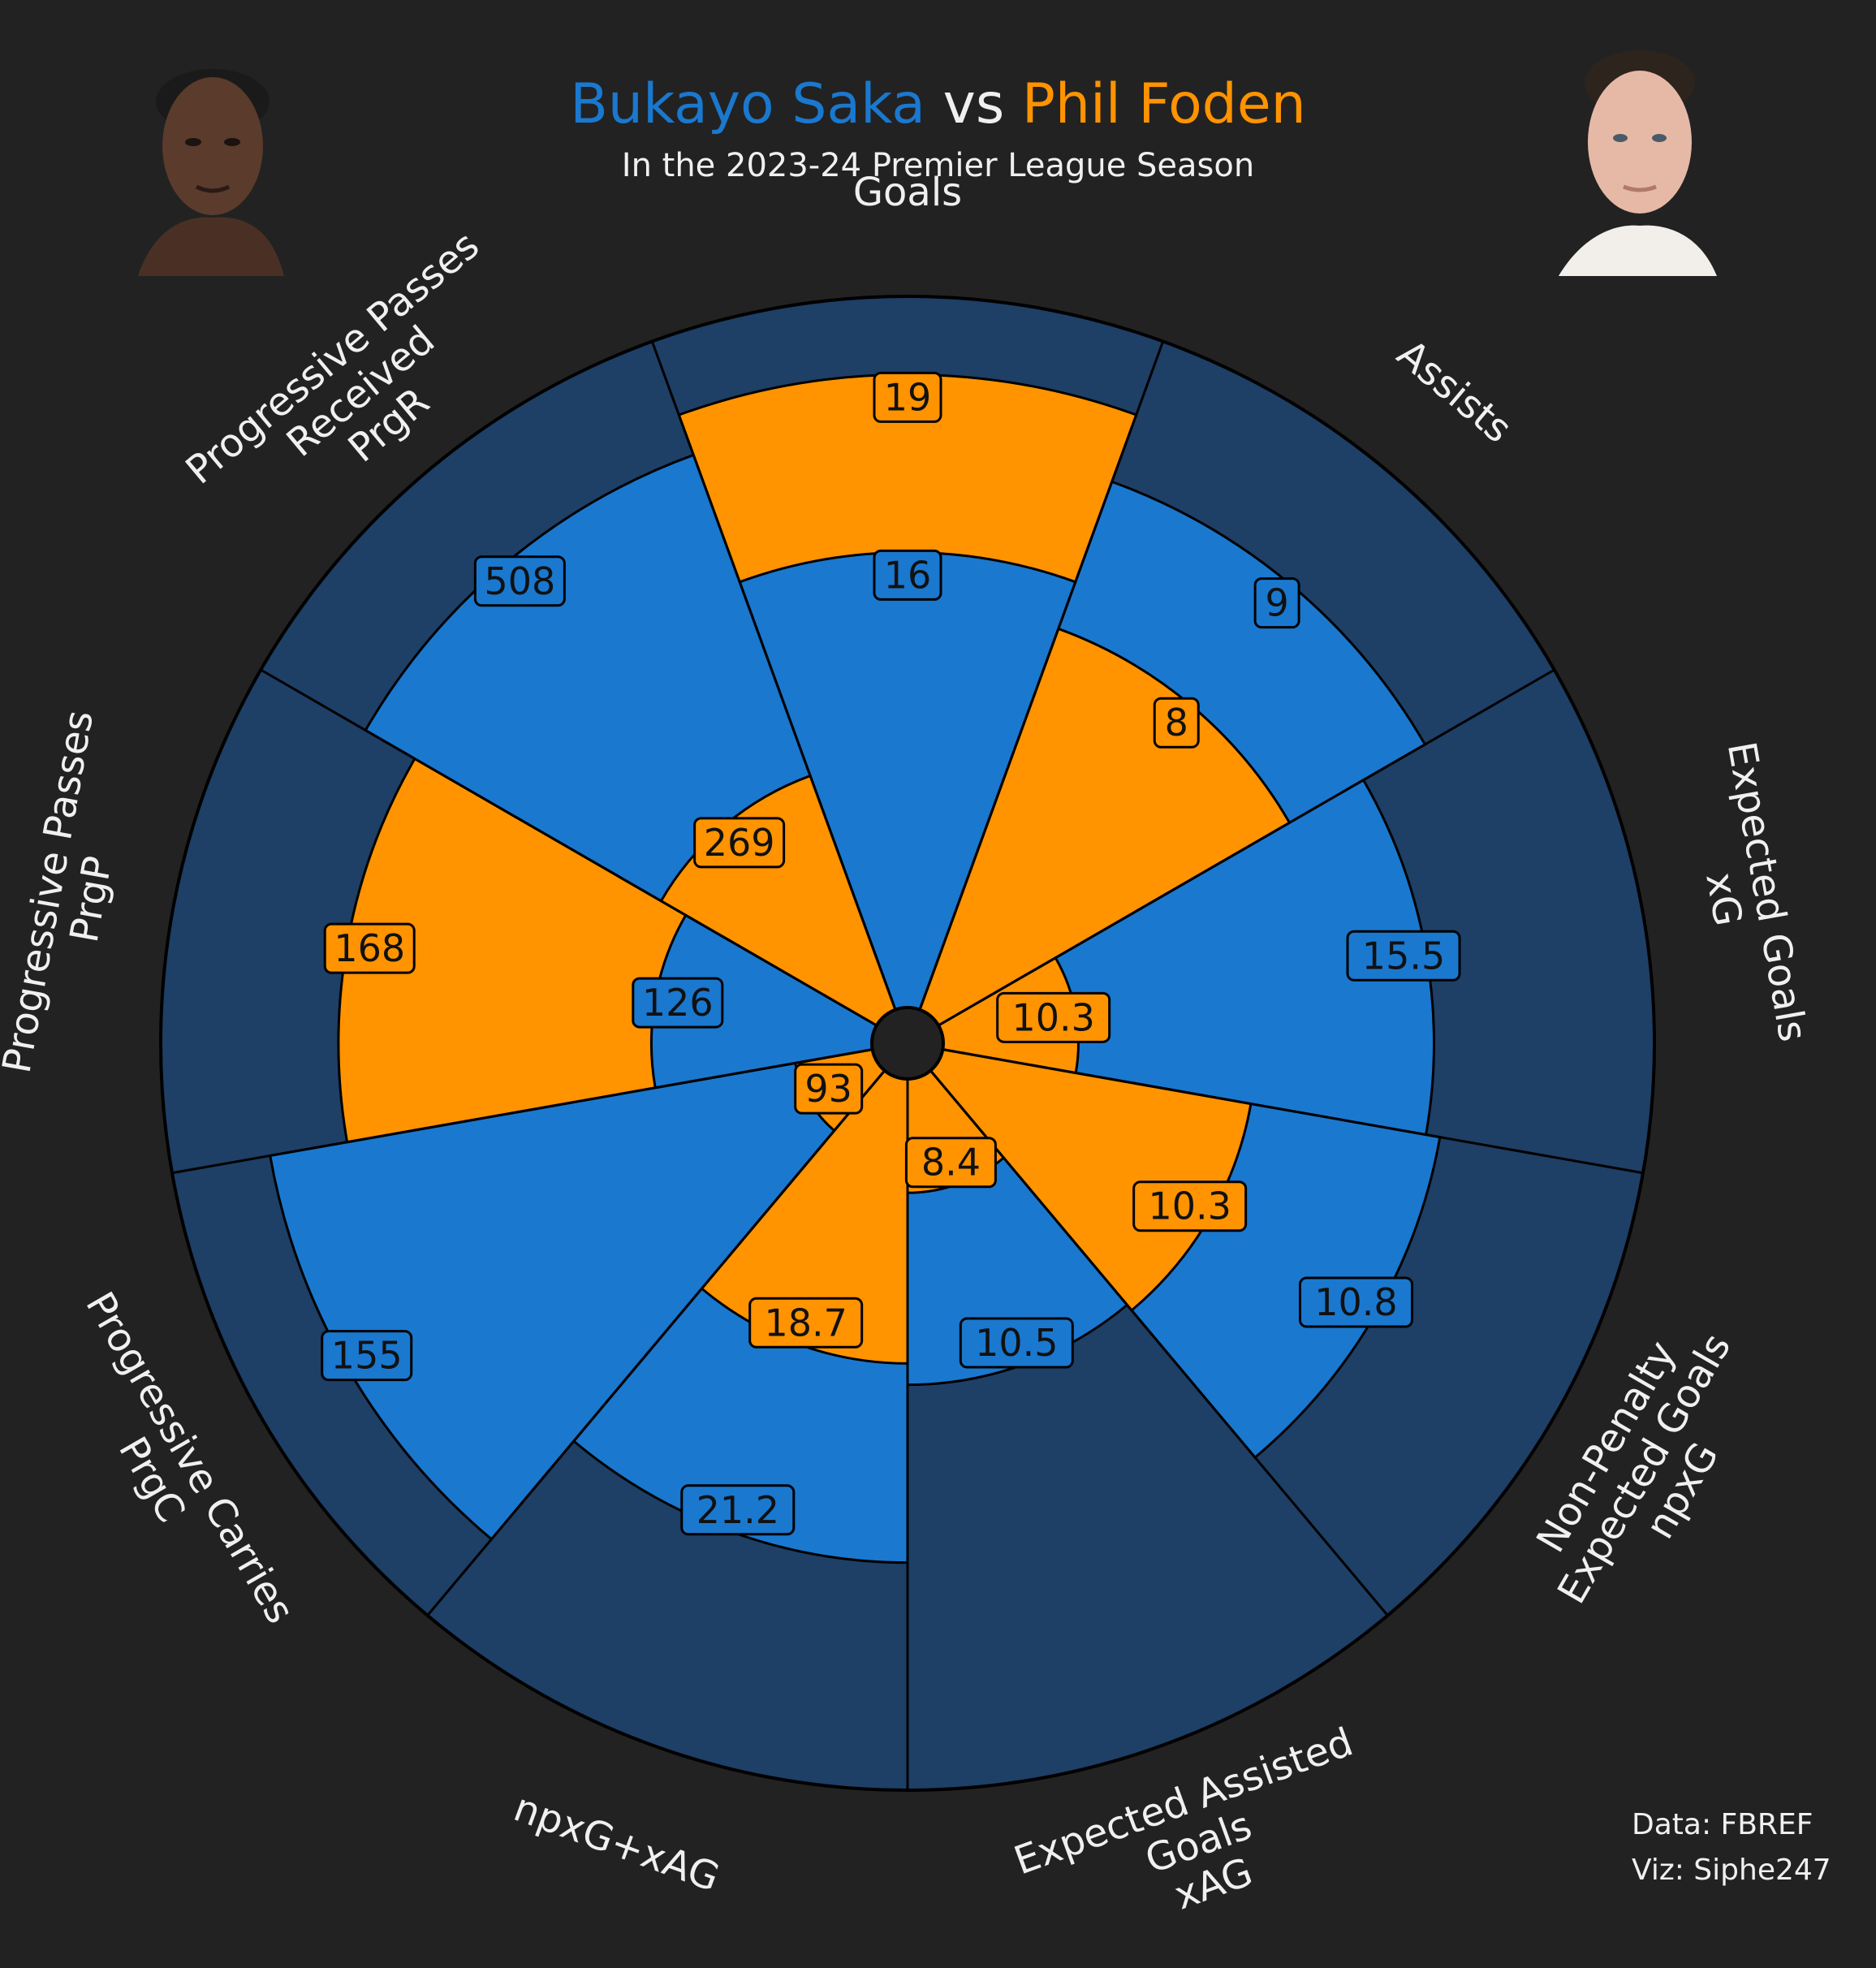 This screenshot has width=1876, height=1968. I want to click on player1-value-label-npxg-xag: 21.2, so click(738, 1510).